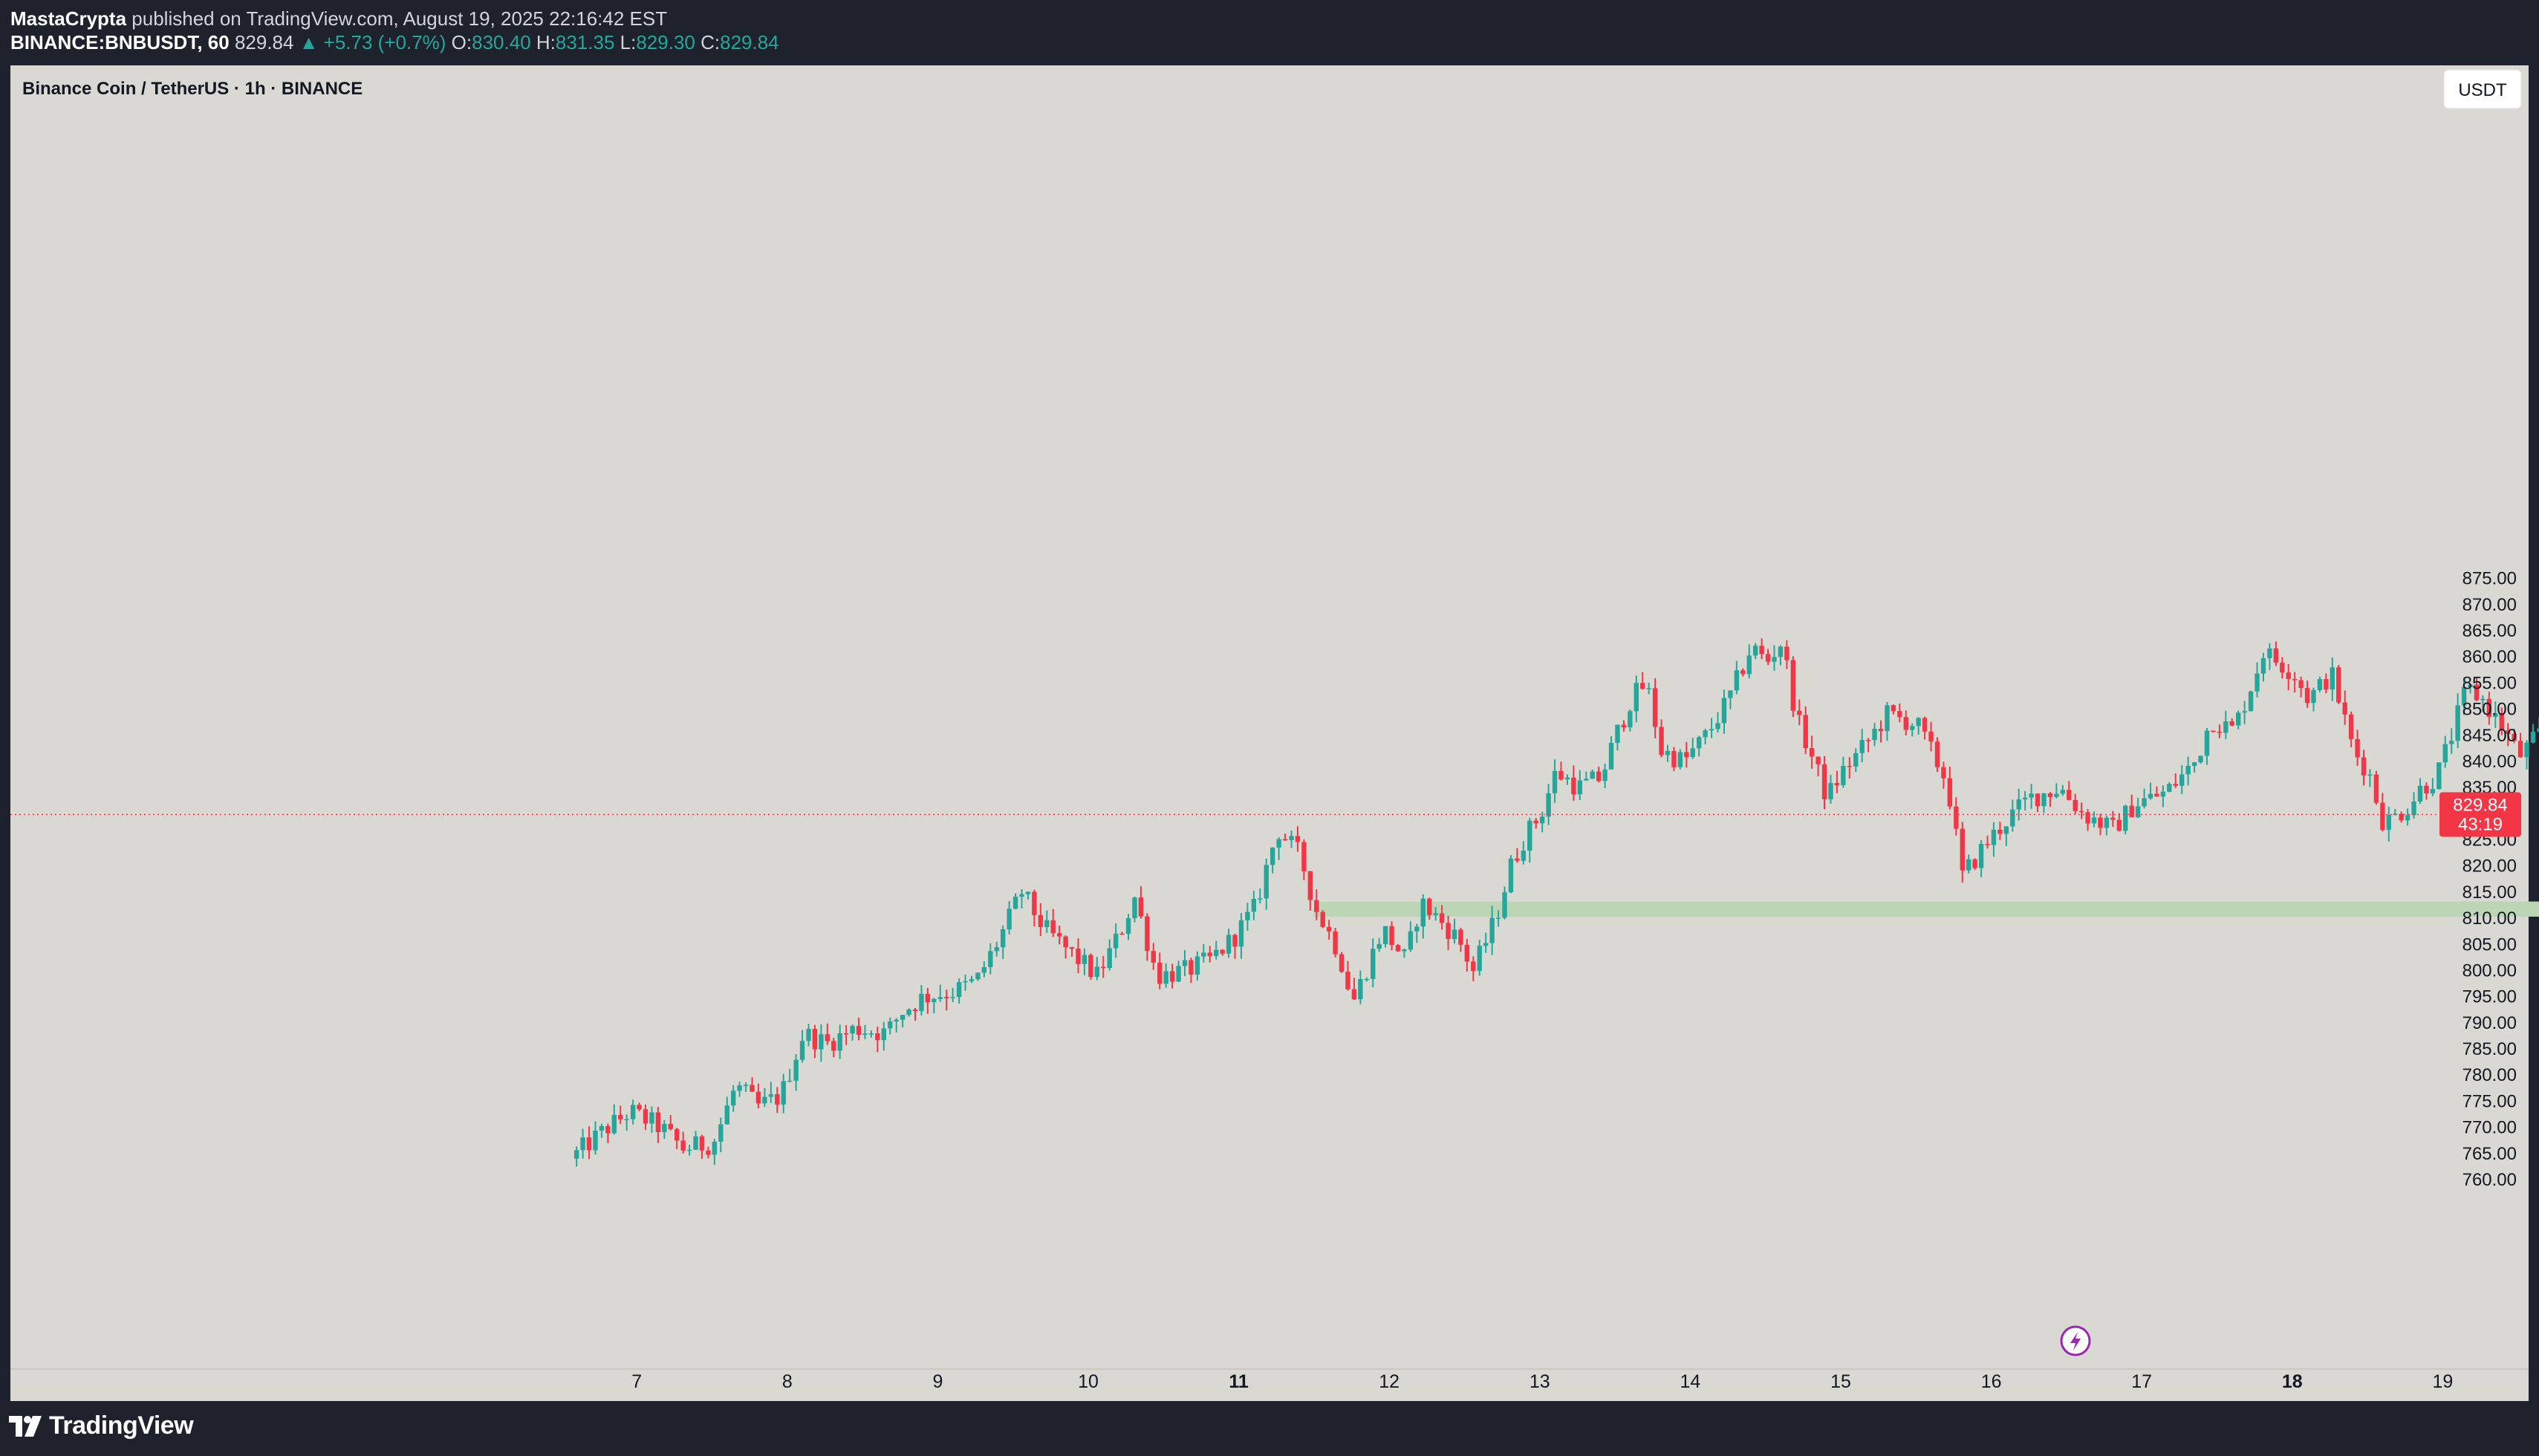 The image size is (2539, 1456). I want to click on price-tick-label: 790.00, so click(2489, 1023).